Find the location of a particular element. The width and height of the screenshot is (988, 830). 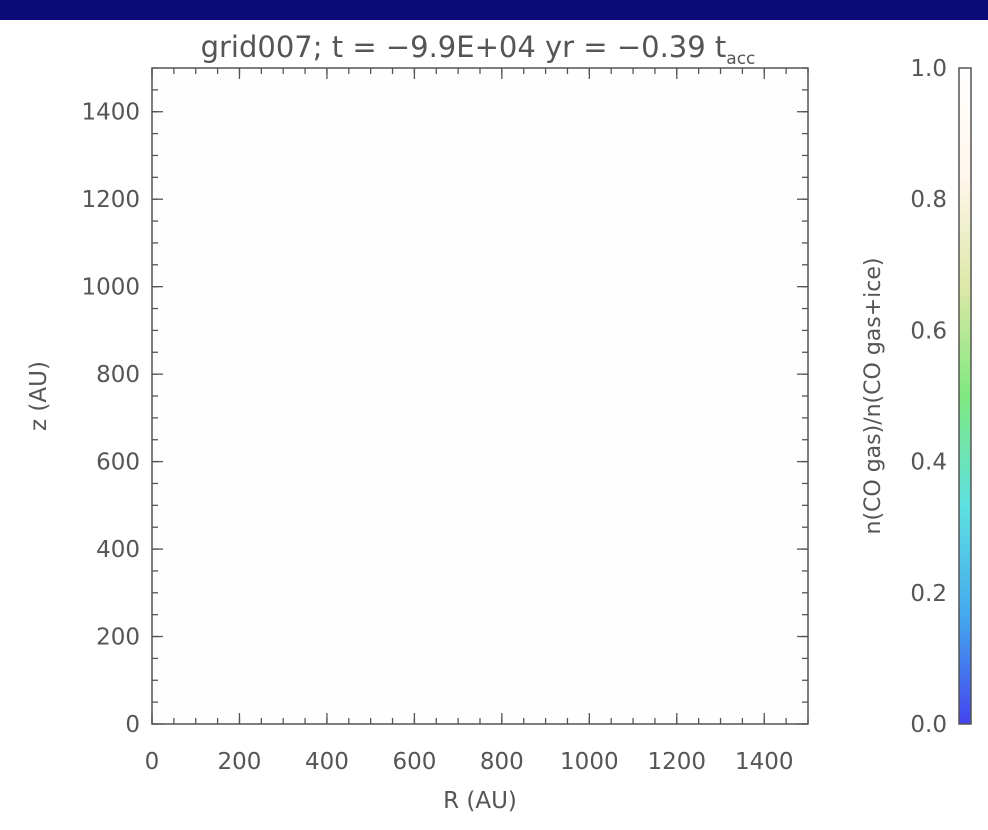

x-axis-label: R (AU) is located at coordinates (480, 801).